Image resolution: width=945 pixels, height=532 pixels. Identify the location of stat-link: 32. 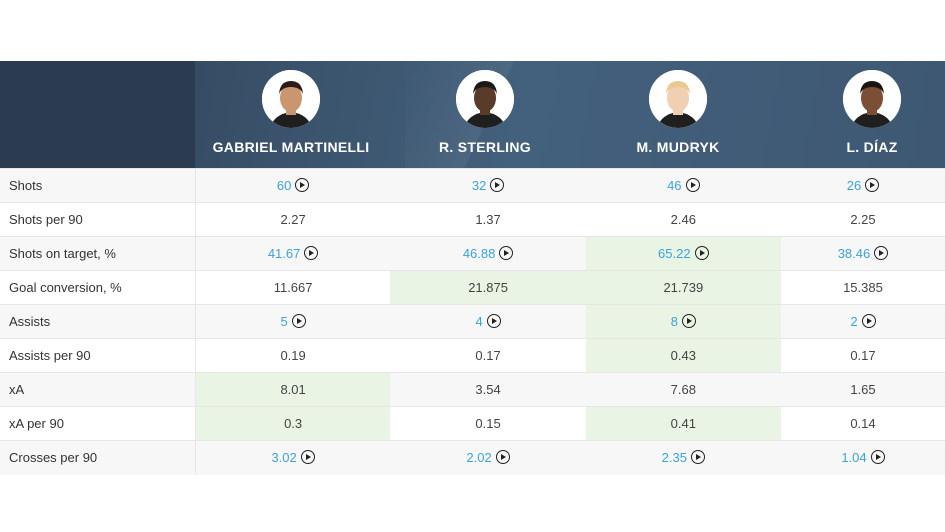
(479, 185).